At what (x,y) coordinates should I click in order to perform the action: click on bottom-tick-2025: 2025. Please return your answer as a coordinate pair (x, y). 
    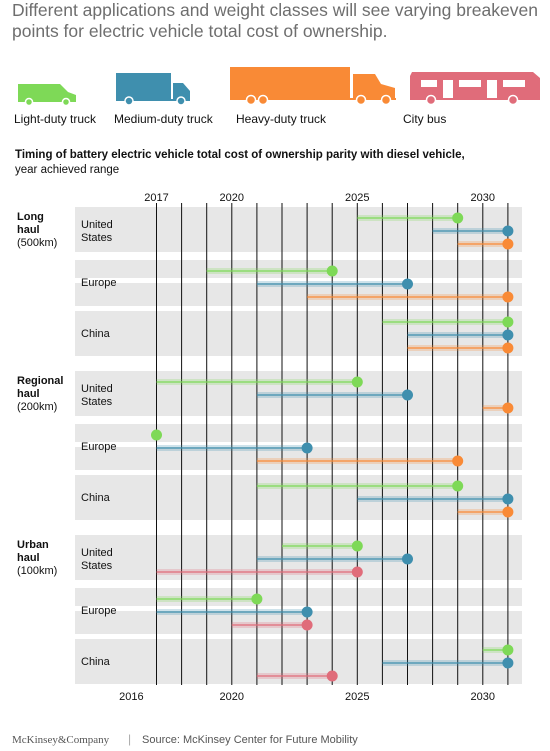
    Looking at the image, I should click on (357, 697).